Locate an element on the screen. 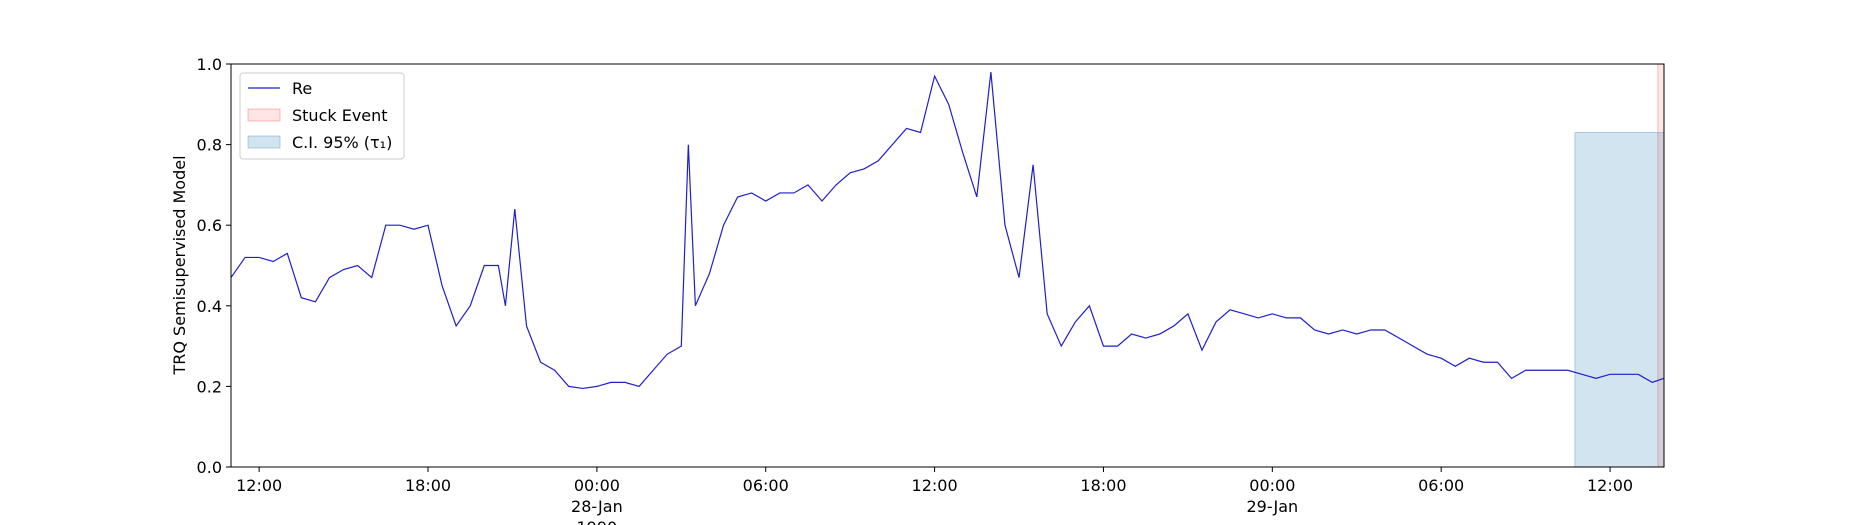 This screenshot has height=525, width=1850. y-tick-label: 0.6 is located at coordinates (209, 225).